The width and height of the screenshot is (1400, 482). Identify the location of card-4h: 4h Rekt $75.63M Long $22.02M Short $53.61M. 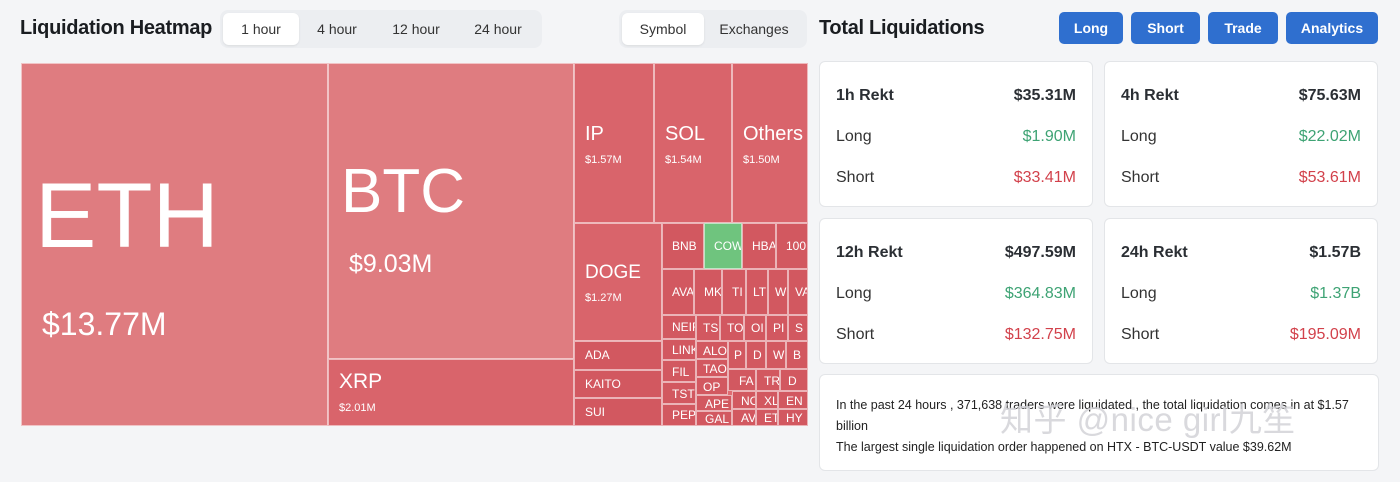
(1241, 134).